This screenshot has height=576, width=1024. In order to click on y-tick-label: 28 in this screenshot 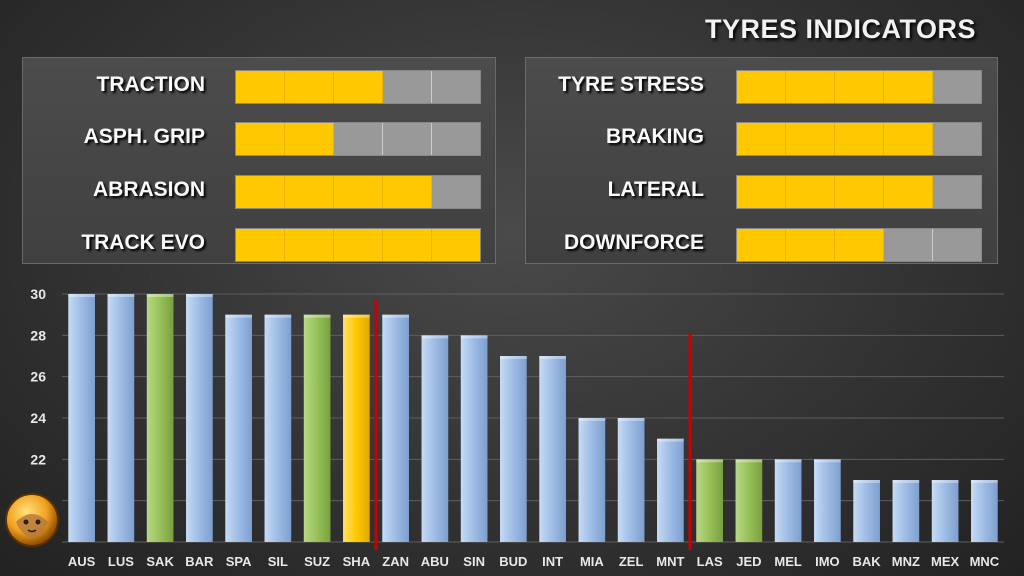, I will do `click(38, 335)`.